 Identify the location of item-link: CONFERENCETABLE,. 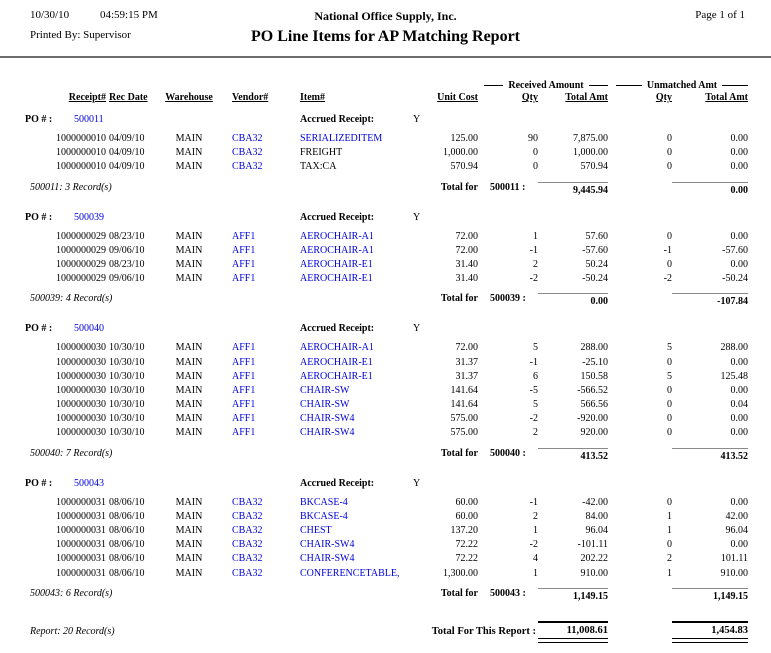
(350, 573).